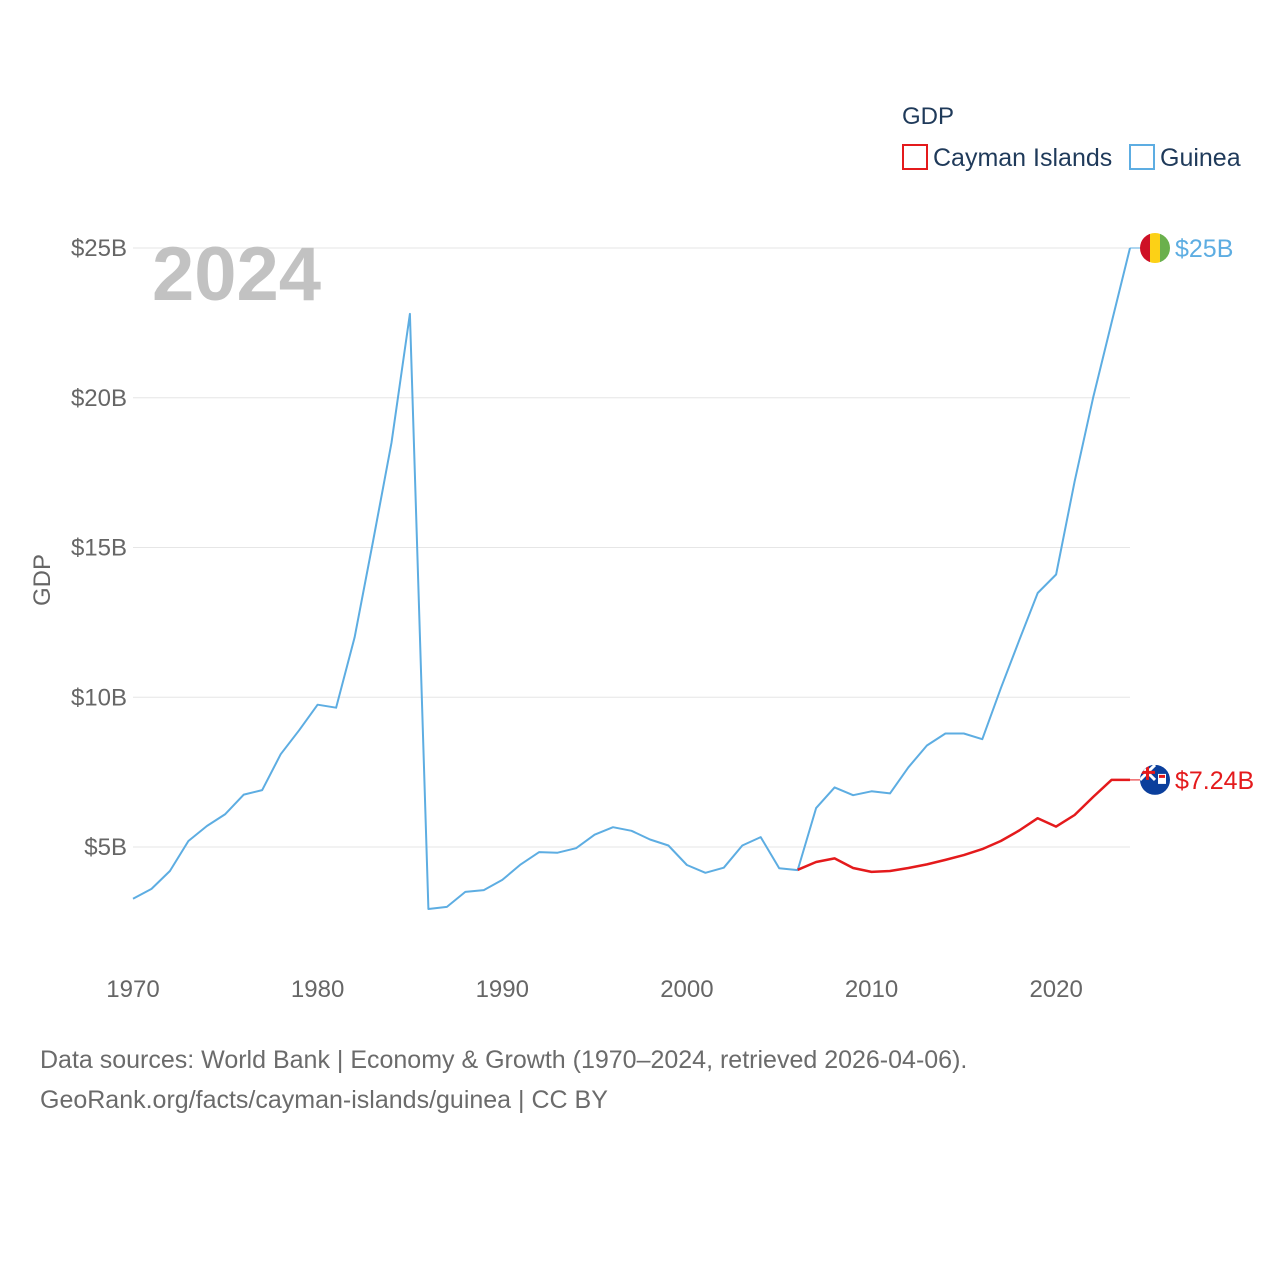 This screenshot has width=1280, height=1280. What do you see at coordinates (99, 697) in the screenshot?
I see `y-tick-label: $10B` at bounding box center [99, 697].